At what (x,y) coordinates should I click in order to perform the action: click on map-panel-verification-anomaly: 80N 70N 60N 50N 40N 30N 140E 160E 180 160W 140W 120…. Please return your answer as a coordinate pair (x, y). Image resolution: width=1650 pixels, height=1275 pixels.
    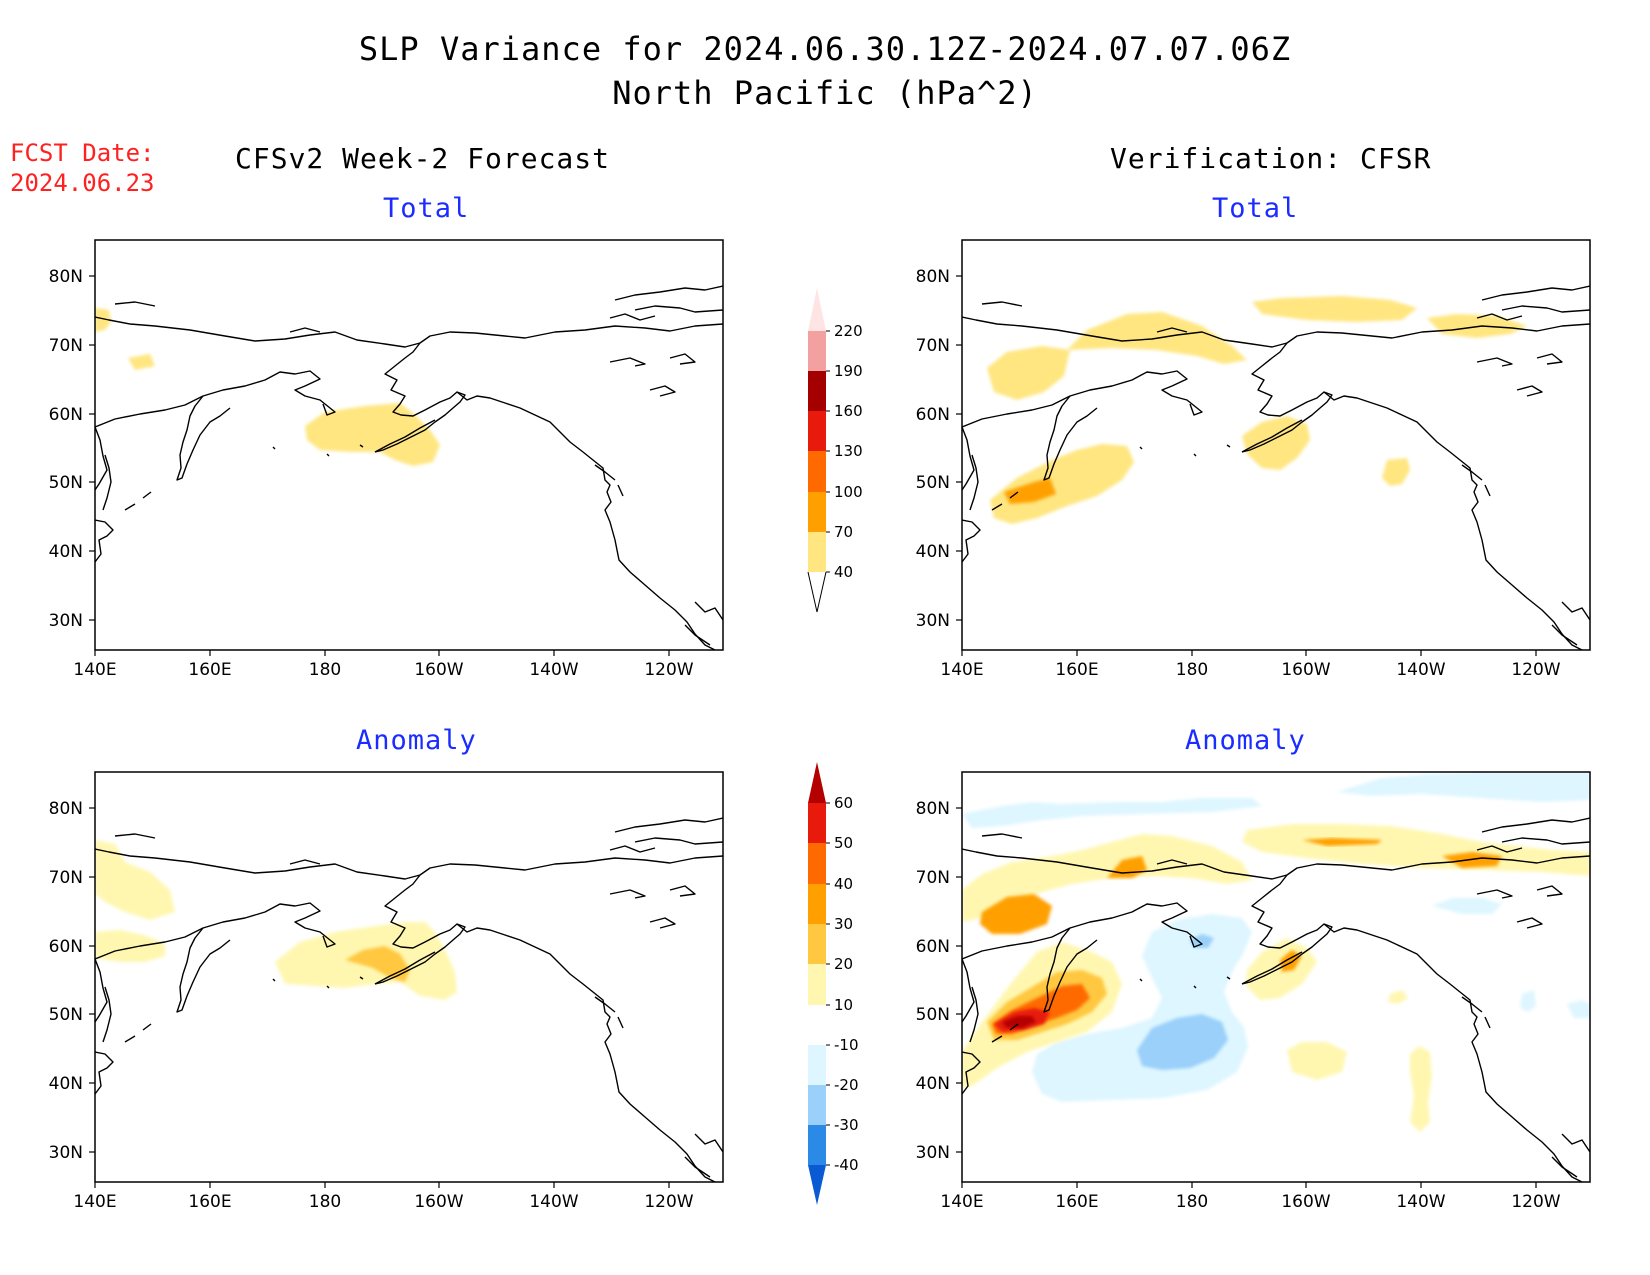
    Looking at the image, I should click on (1253, 991).